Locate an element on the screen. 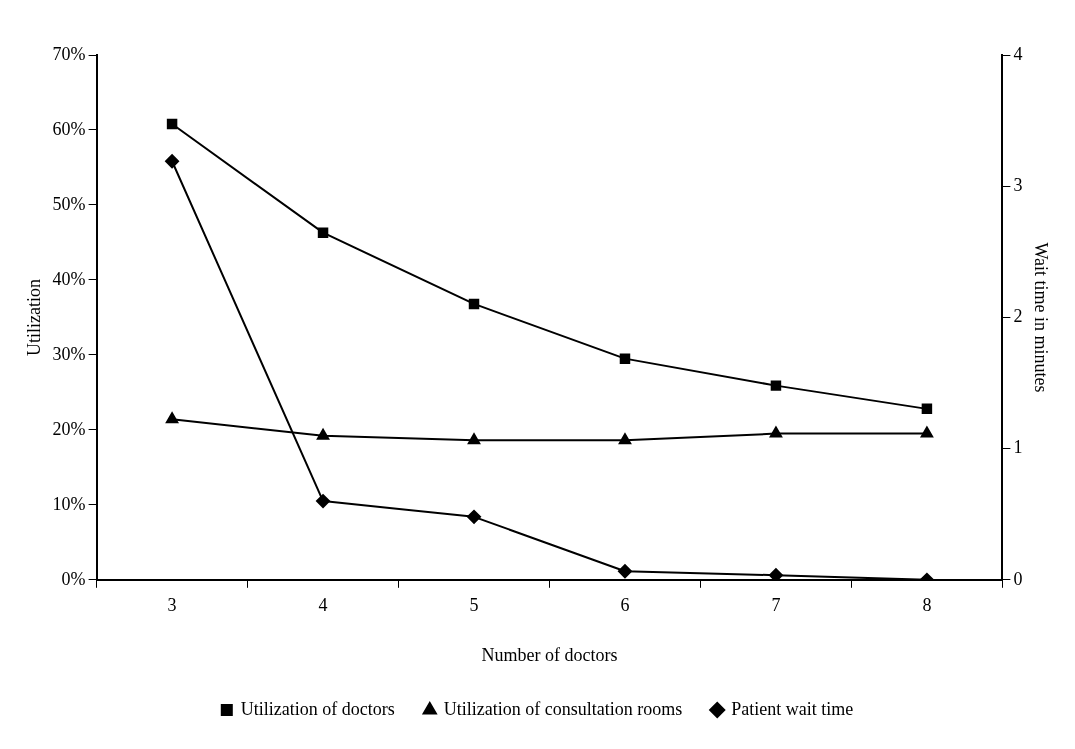 This screenshot has width=1075, height=749. y-tick-label: 60% is located at coordinates (69, 128).